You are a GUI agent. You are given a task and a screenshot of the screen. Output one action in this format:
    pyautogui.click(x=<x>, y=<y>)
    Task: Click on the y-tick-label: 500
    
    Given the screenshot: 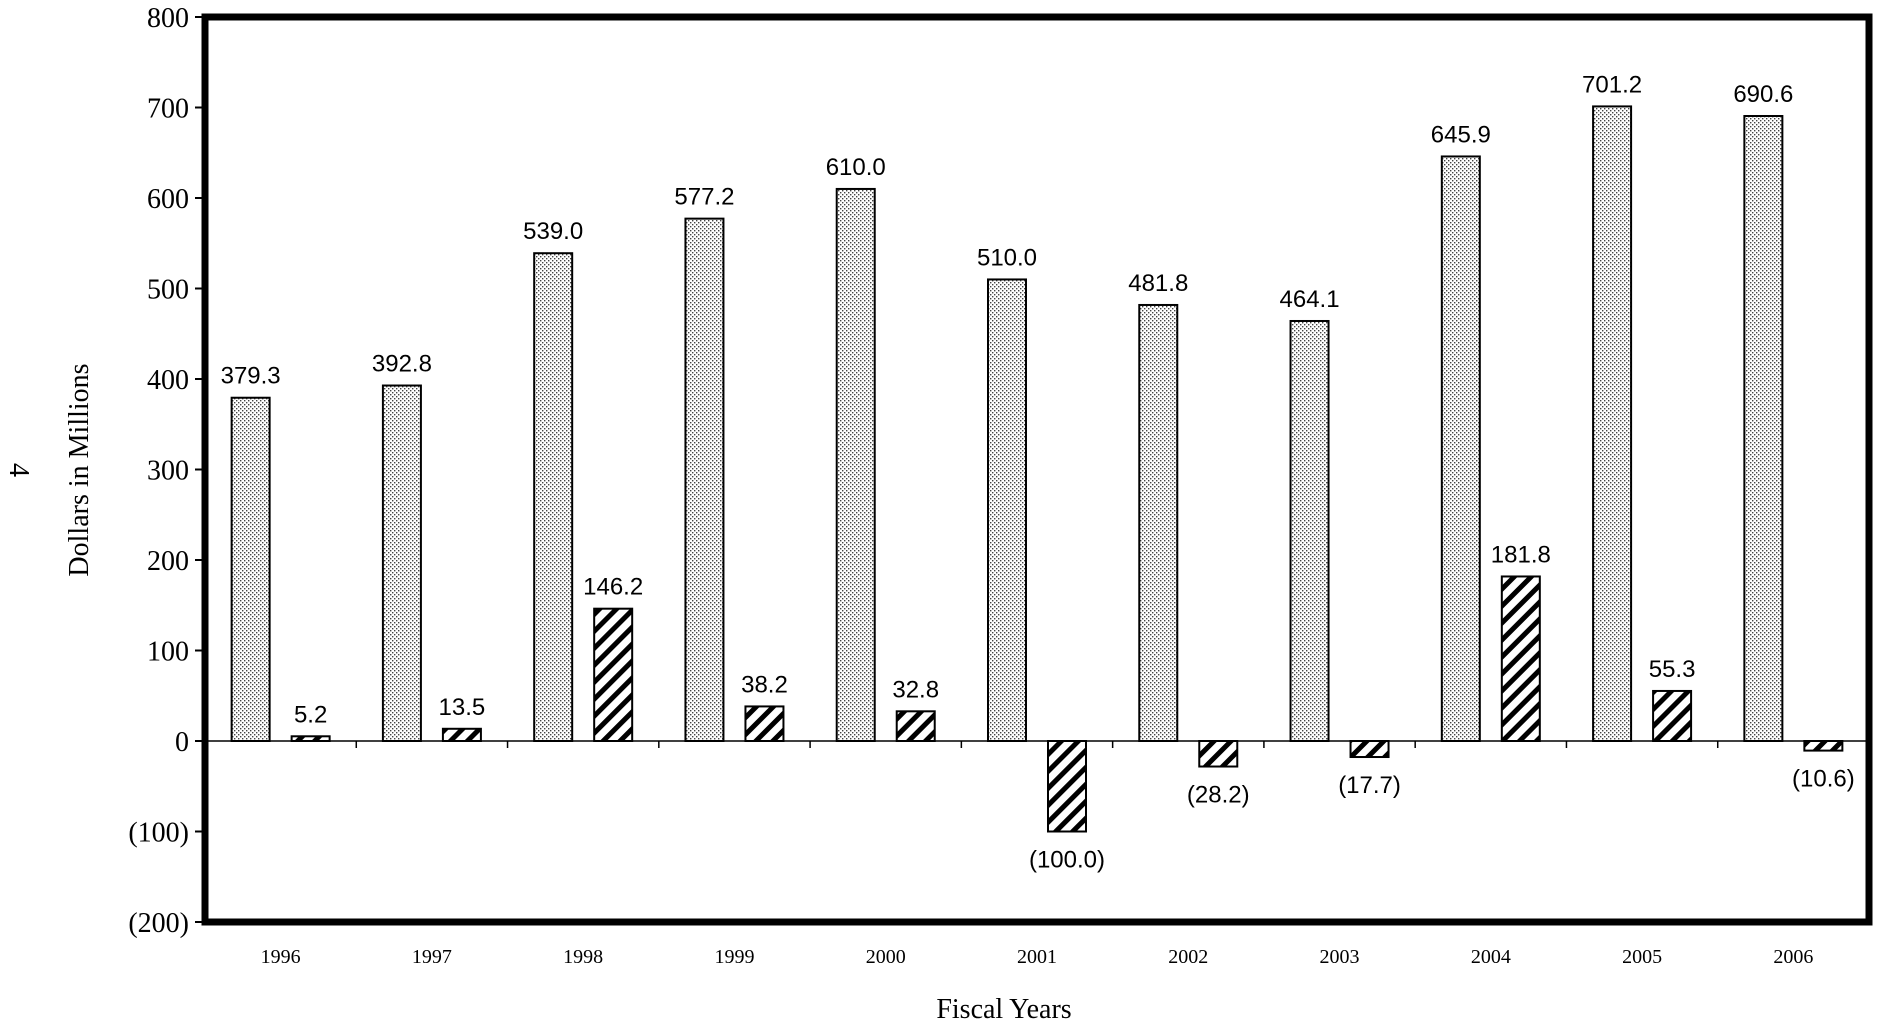 What is the action you would take?
    pyautogui.click(x=168, y=290)
    